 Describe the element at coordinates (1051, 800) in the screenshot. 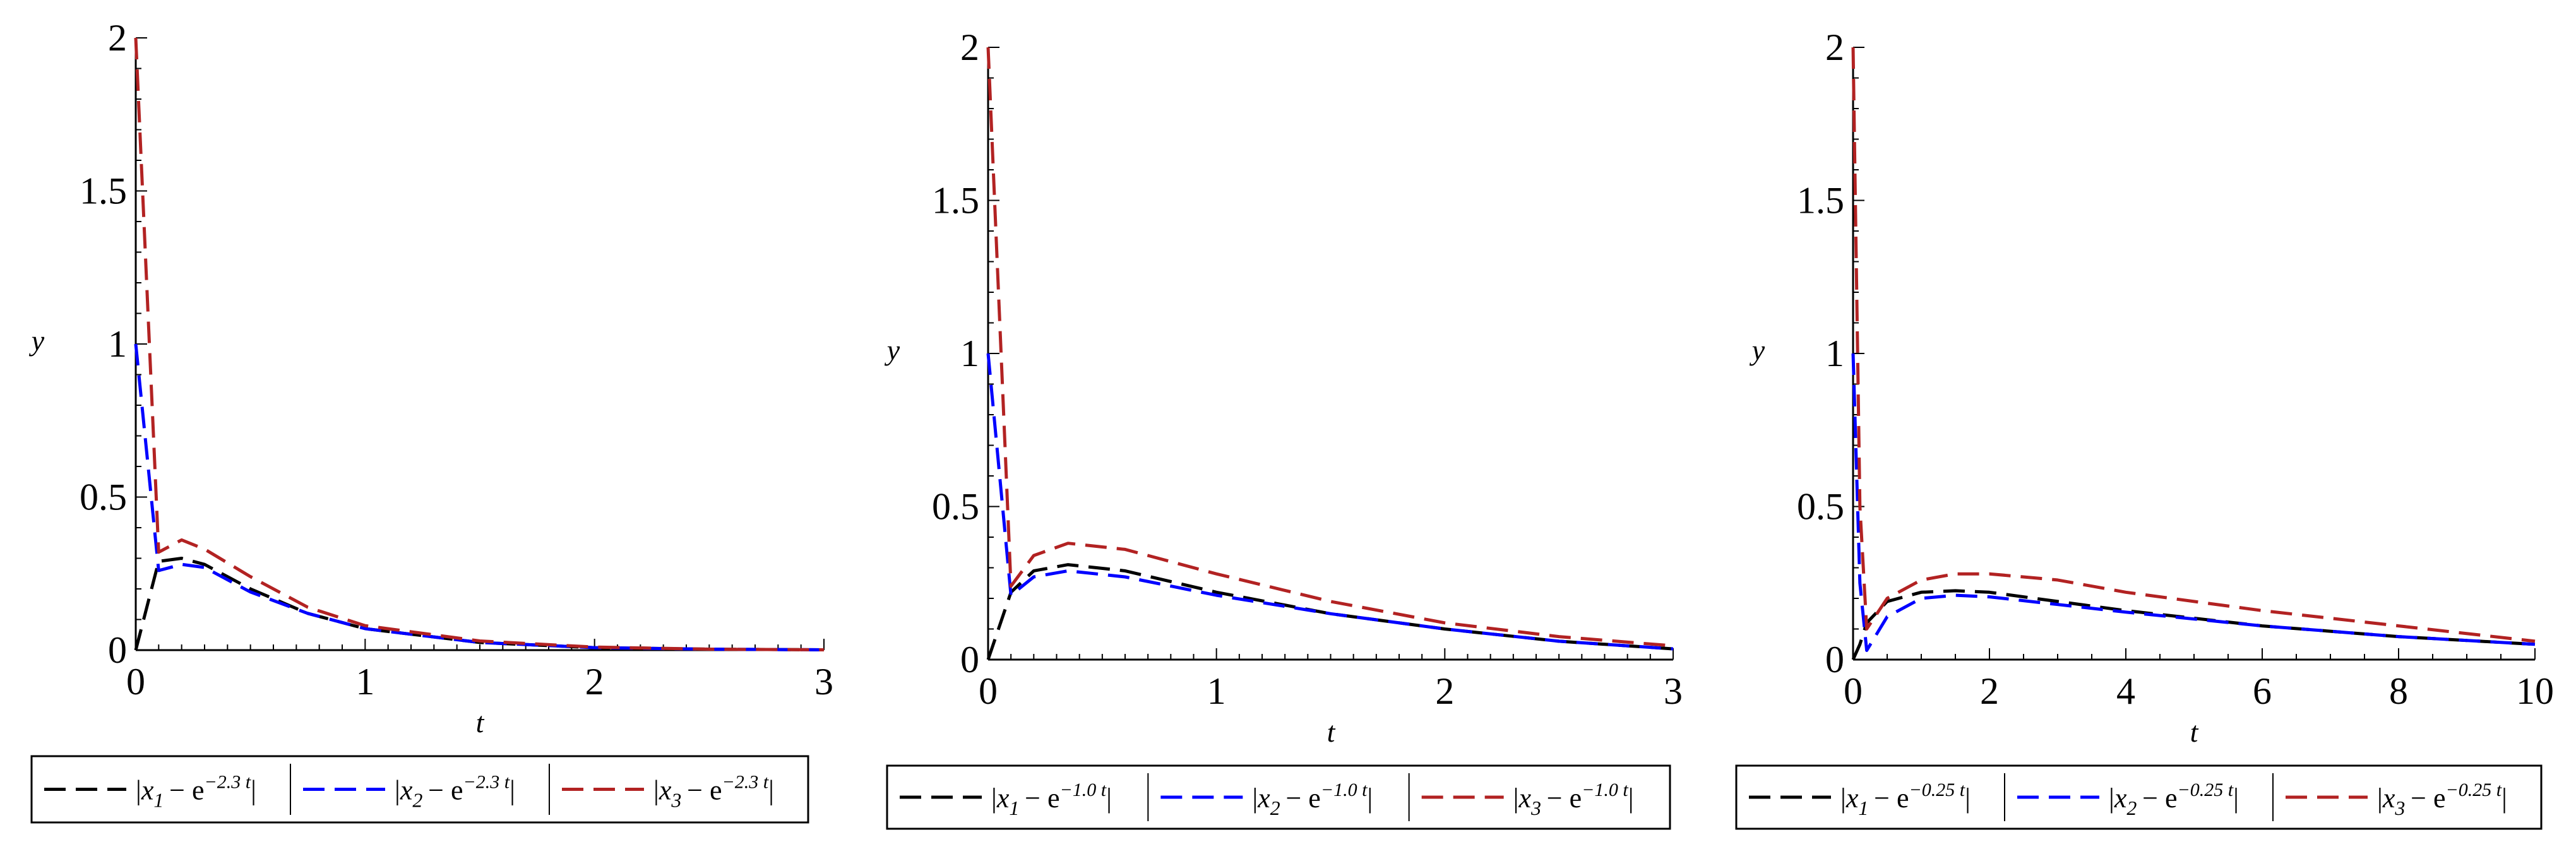

I see `legend-entry-1: |x1 − e−1.0 t|` at that location.